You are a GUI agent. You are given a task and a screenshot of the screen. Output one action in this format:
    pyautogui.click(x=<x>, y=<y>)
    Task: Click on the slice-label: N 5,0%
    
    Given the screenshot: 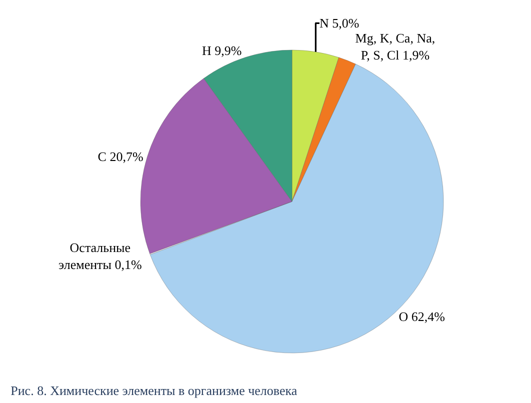 What is the action you would take?
    pyautogui.click(x=339, y=23)
    